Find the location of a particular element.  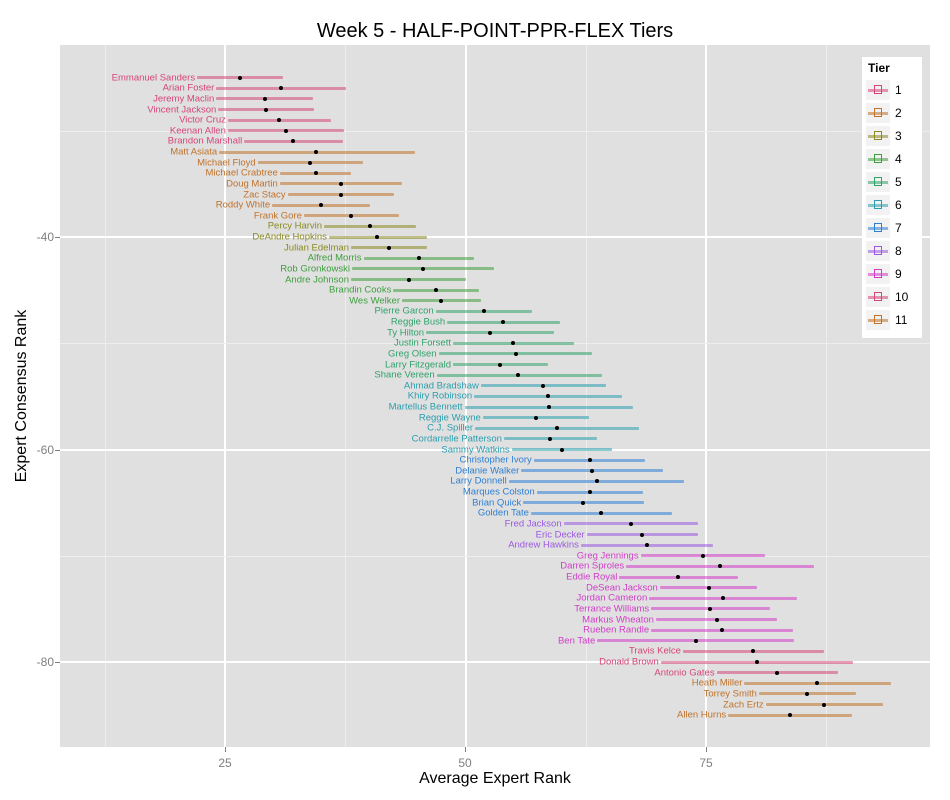

player-label: Antonio Gates is located at coordinates (684, 673).